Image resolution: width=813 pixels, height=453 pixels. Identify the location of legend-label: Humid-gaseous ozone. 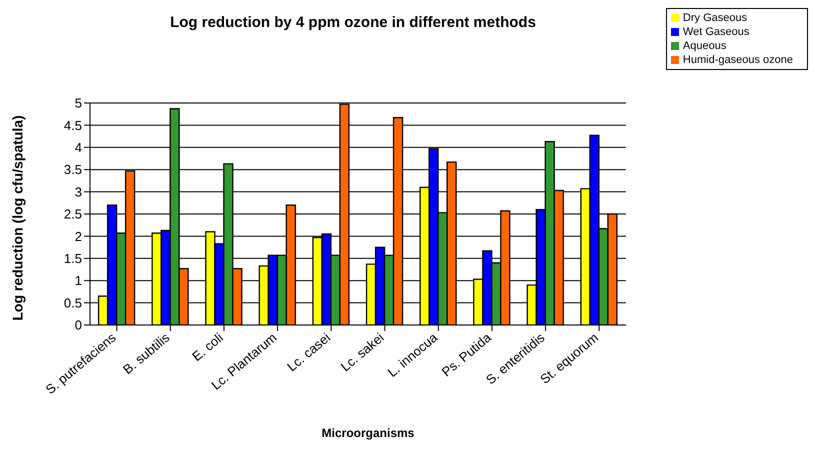
(737, 60).